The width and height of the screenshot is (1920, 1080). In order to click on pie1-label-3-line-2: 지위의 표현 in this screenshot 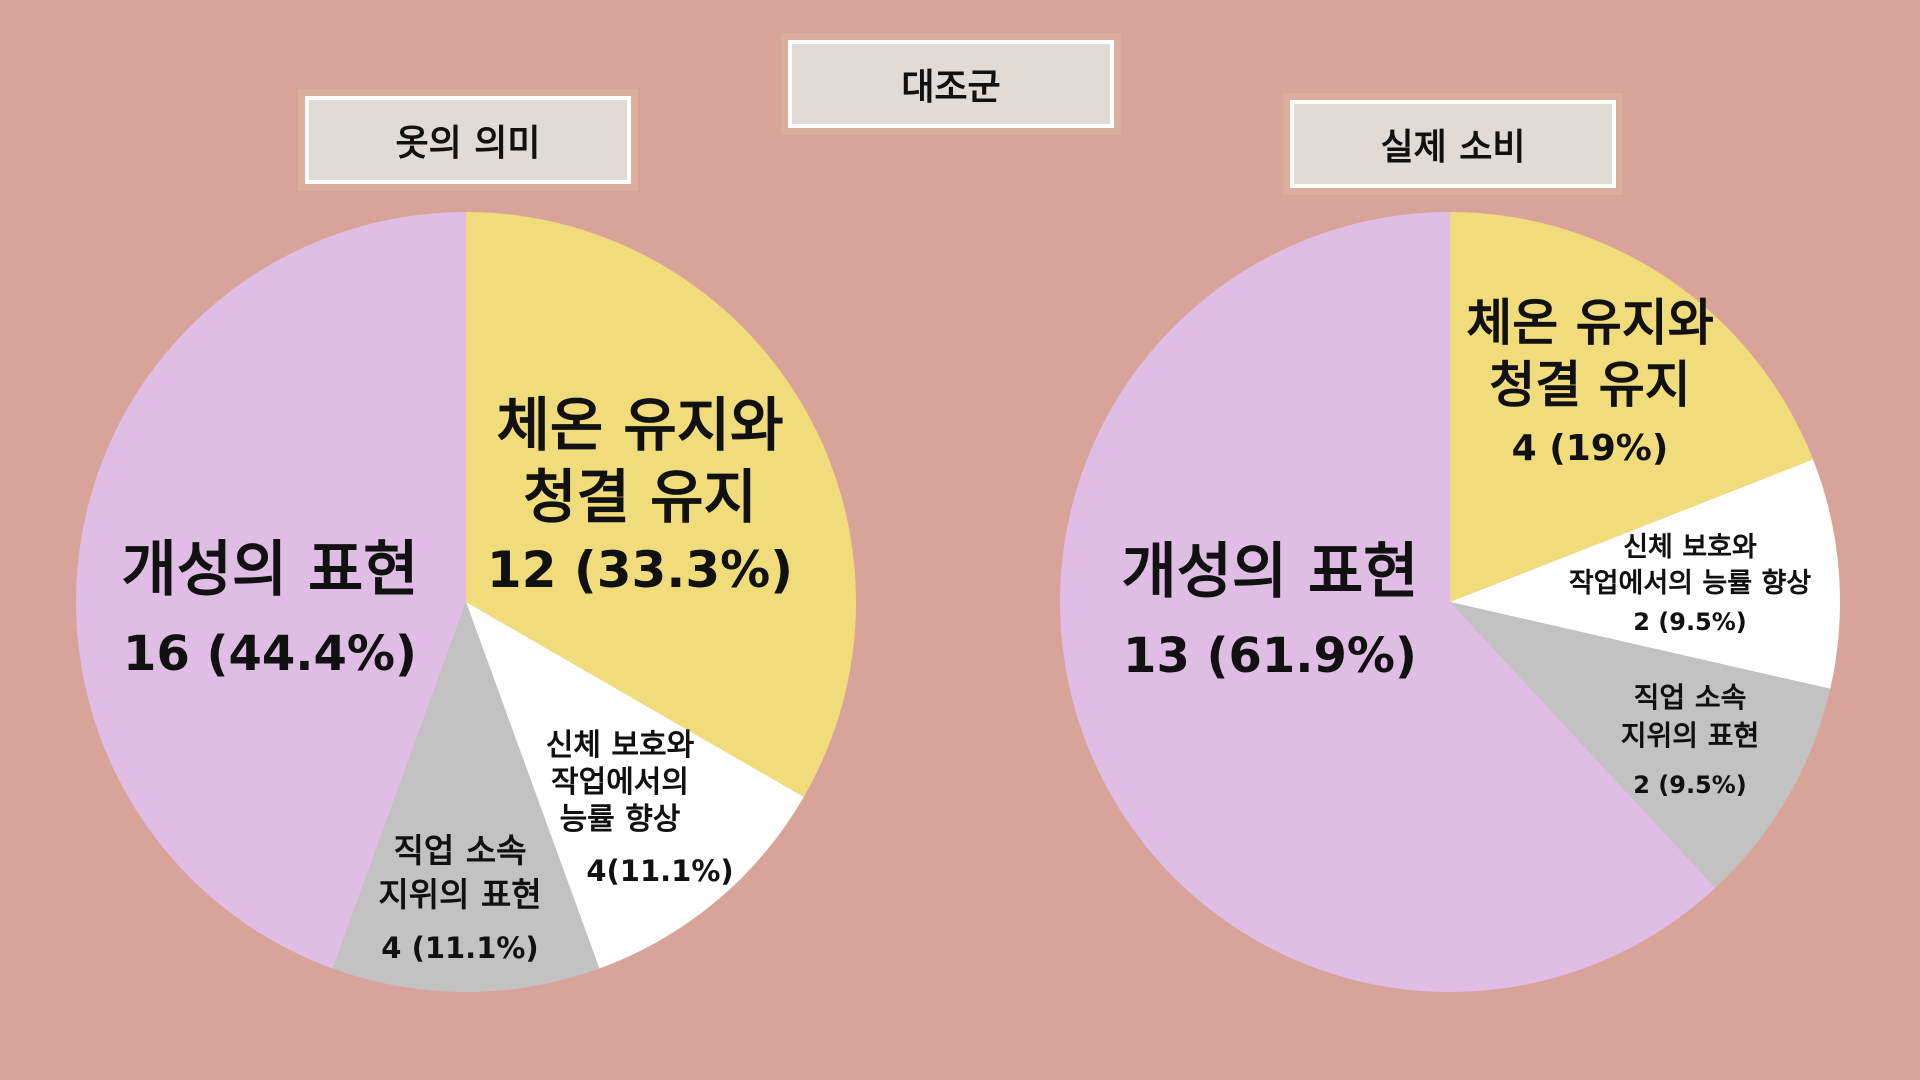, I will do `click(459, 894)`.